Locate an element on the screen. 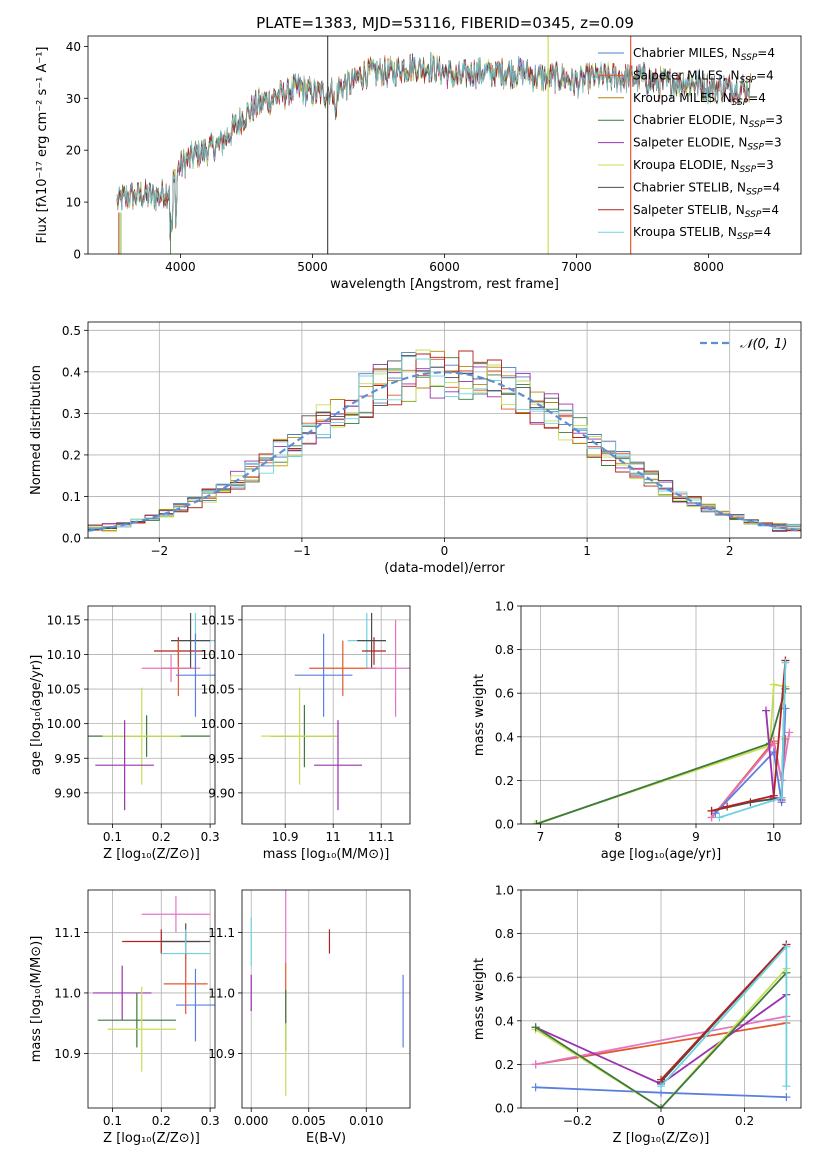  x-tick-label: 6000 is located at coordinates (444, 267).